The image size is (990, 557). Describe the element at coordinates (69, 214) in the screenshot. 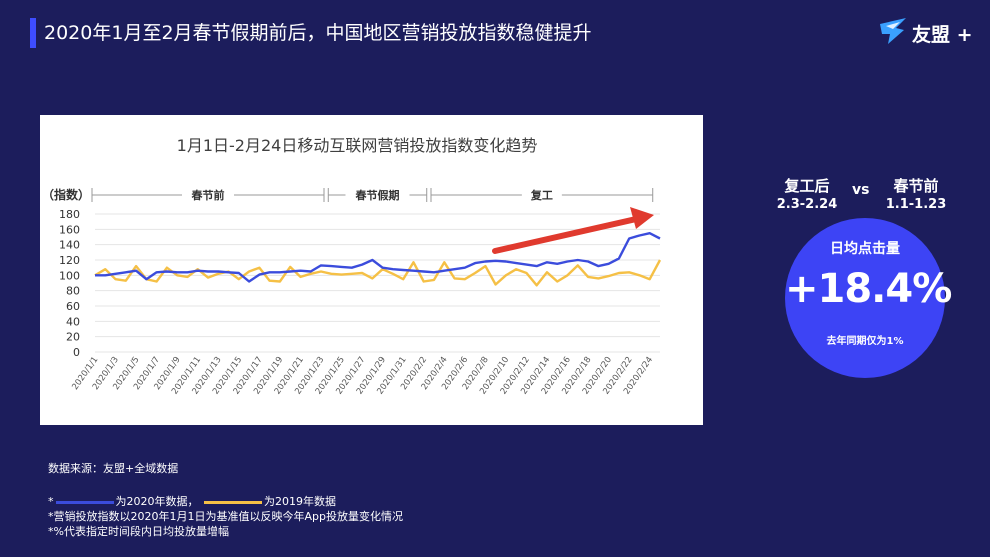

I see `y-tick-label: 180` at that location.